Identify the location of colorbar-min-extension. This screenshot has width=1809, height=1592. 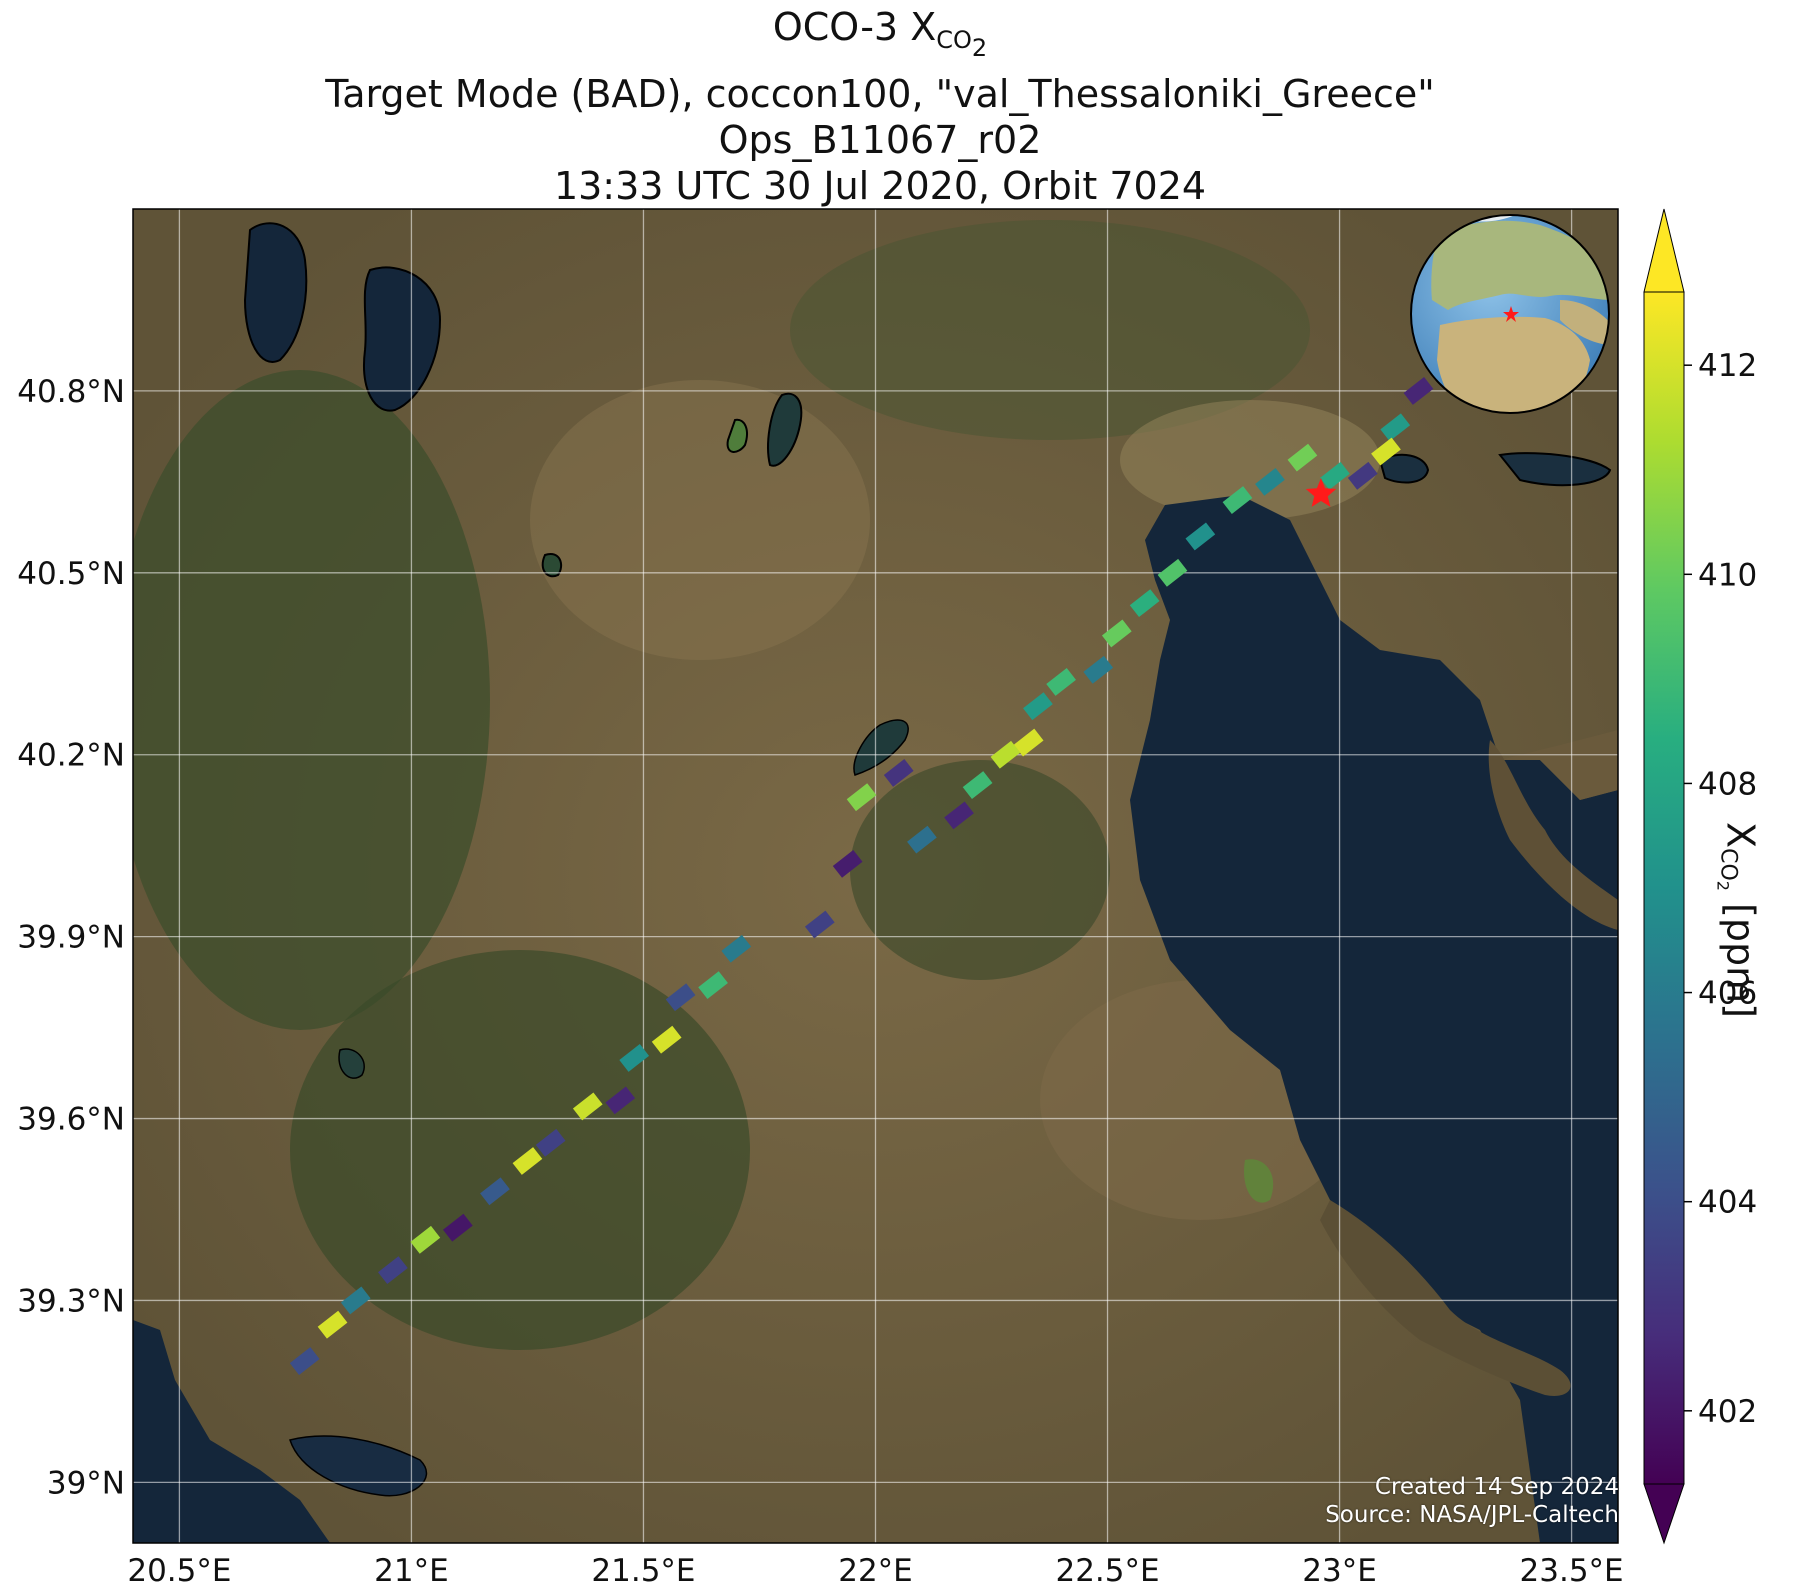
(1664, 1514).